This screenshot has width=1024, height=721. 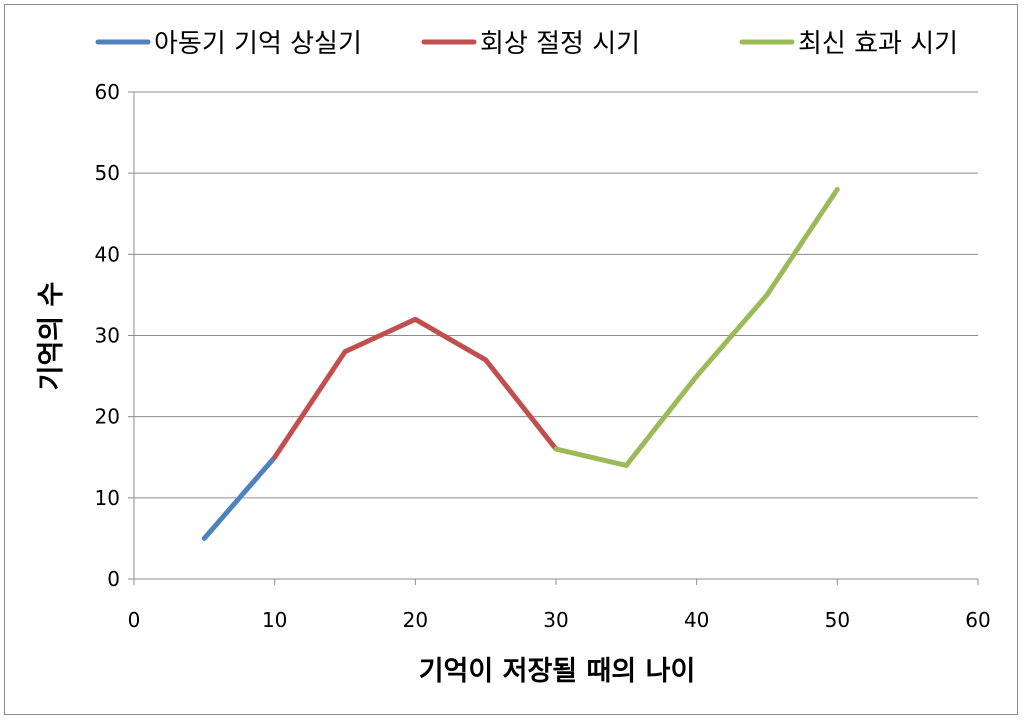 What do you see at coordinates (107, 498) in the screenshot?
I see `y-tick-label-10: 10` at bounding box center [107, 498].